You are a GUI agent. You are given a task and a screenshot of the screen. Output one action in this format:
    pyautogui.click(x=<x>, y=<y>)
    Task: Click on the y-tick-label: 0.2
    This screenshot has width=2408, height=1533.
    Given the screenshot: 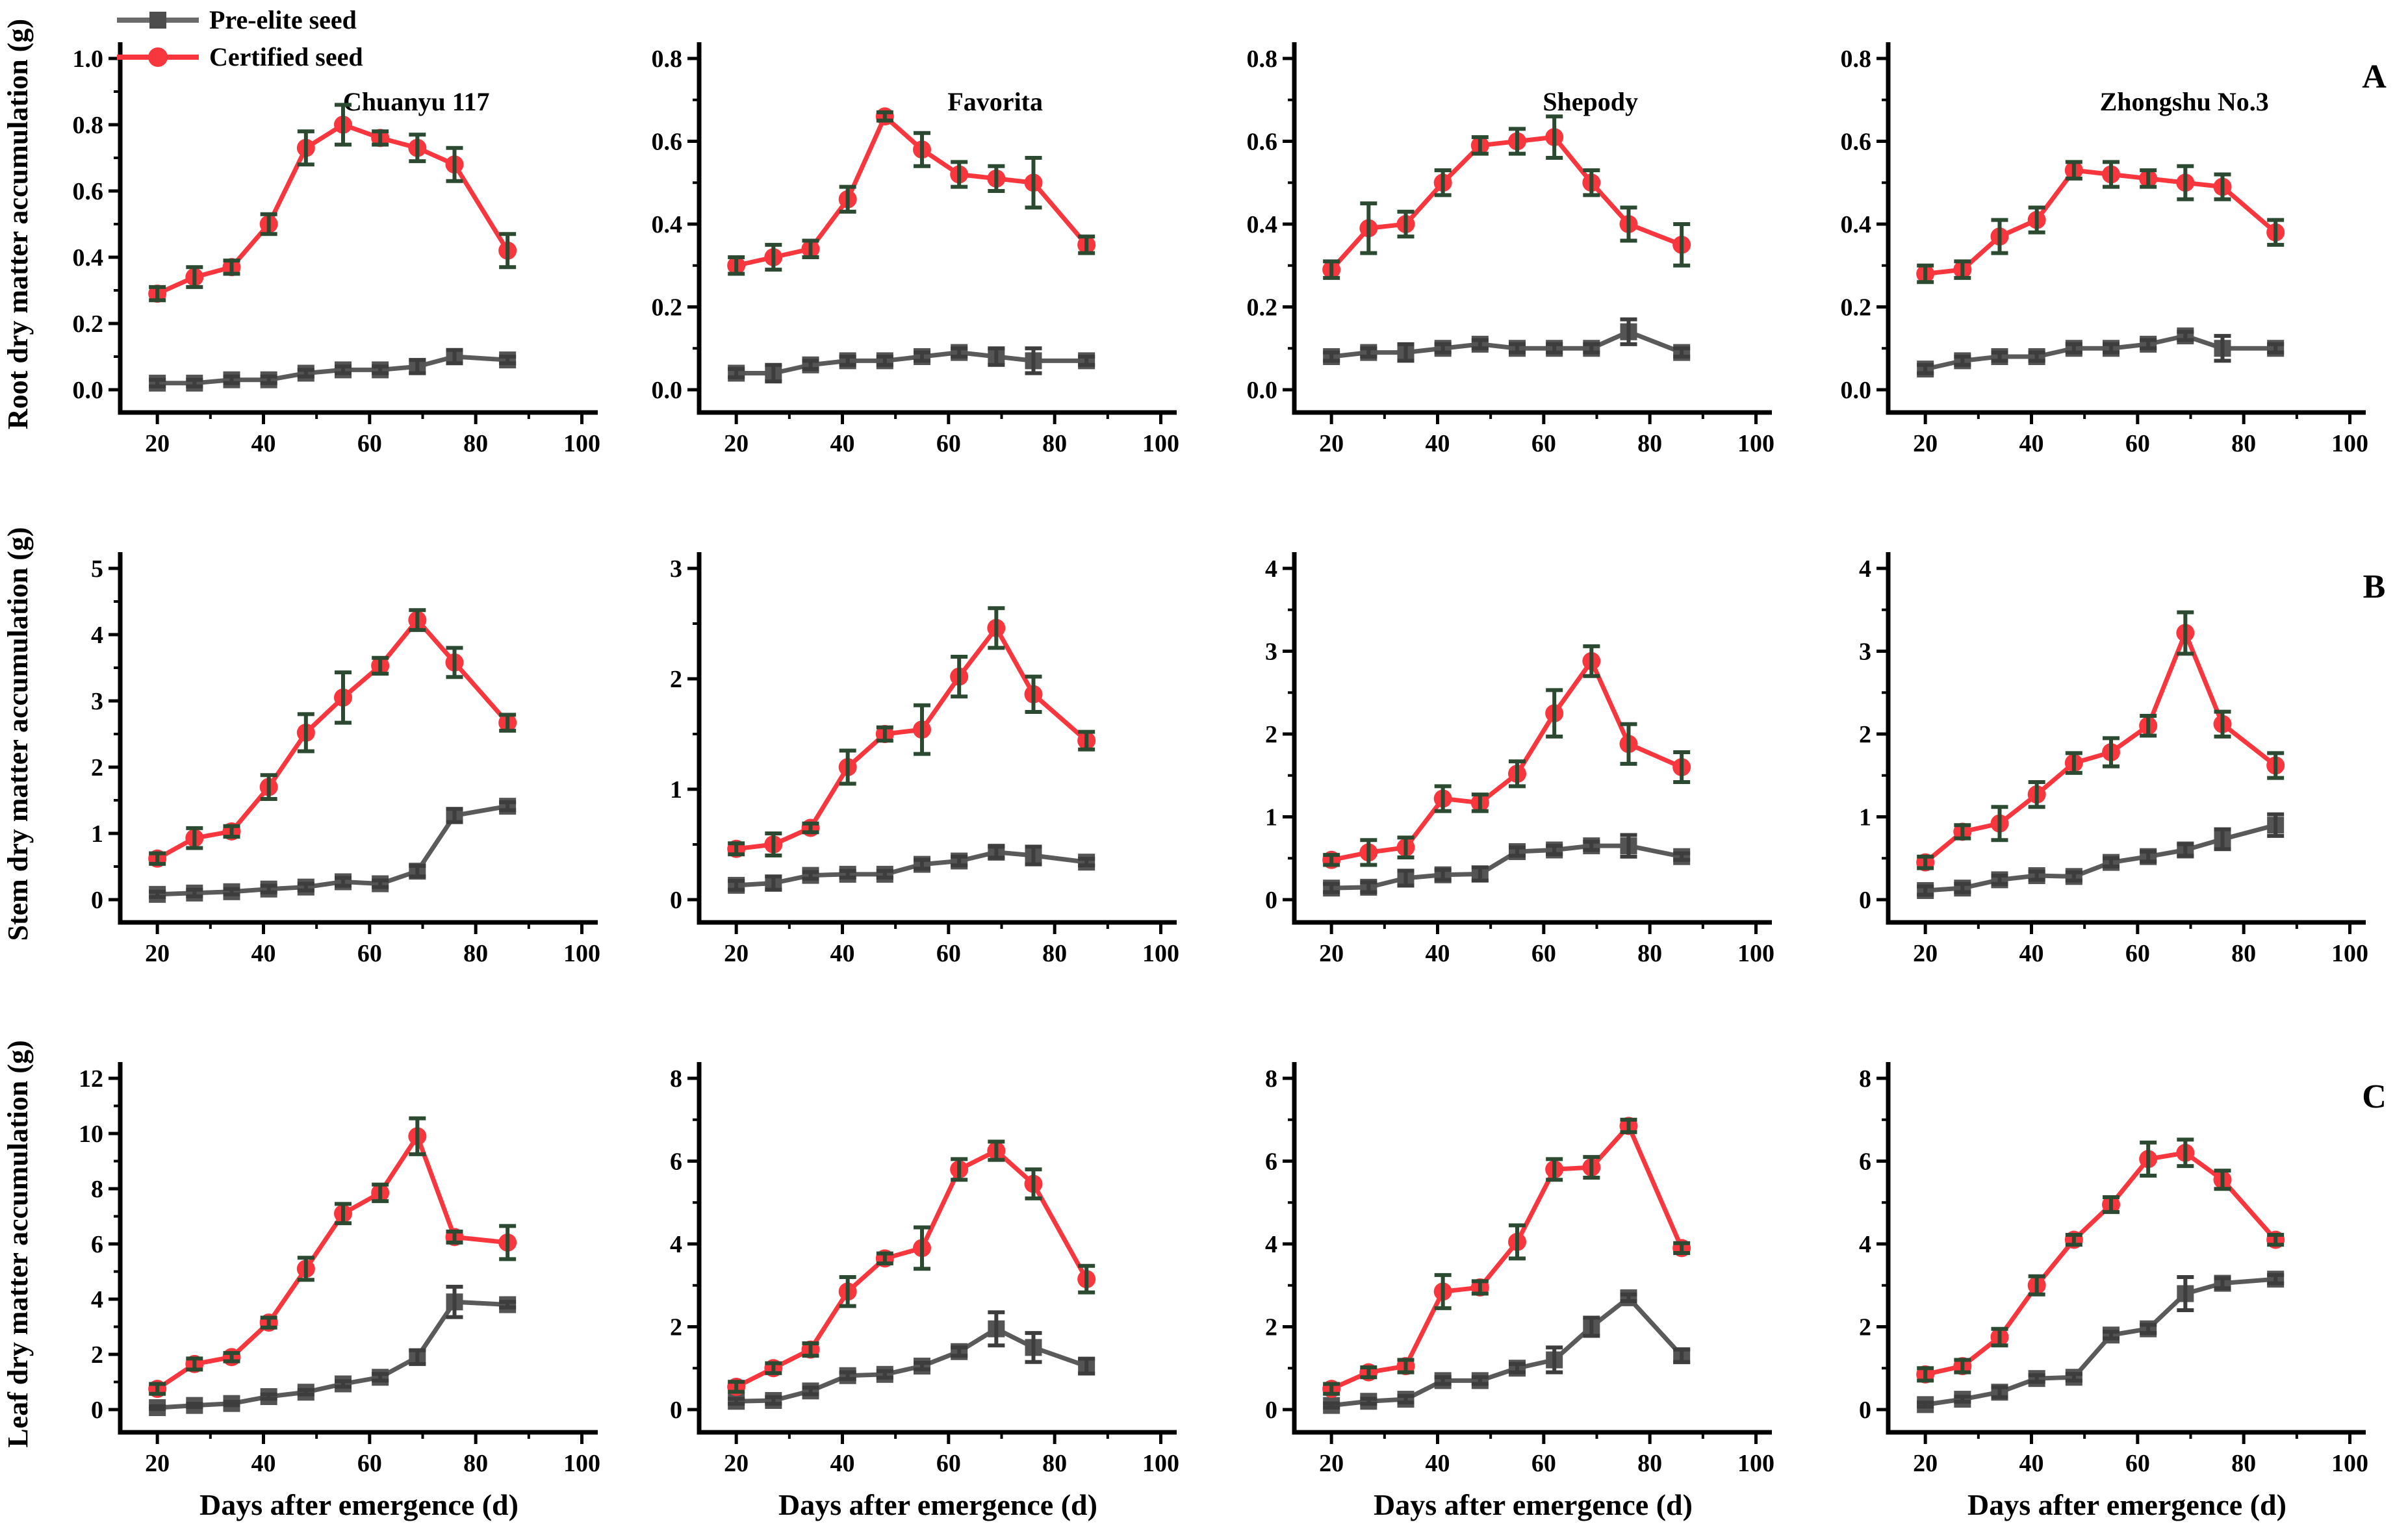 What is the action you would take?
    pyautogui.click(x=88, y=324)
    